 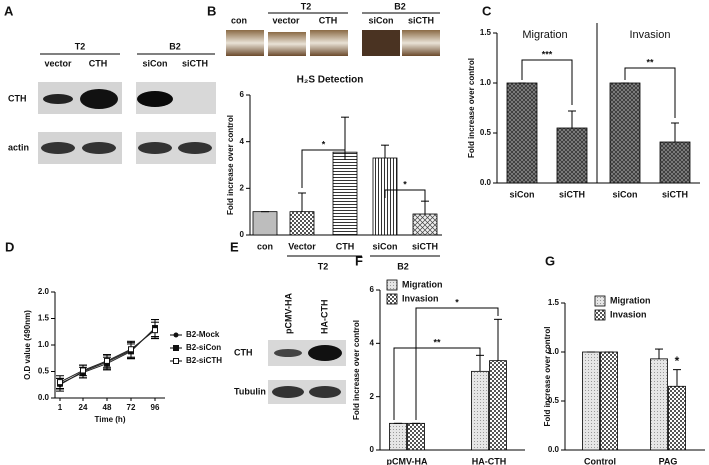 What do you see at coordinates (203, 334) in the screenshot?
I see `legend-label: B2-Mock` at bounding box center [203, 334].